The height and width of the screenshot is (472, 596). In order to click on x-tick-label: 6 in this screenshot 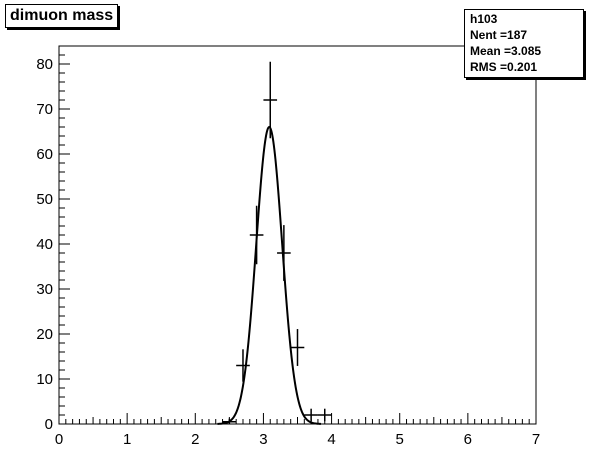, I will do `click(468, 439)`.